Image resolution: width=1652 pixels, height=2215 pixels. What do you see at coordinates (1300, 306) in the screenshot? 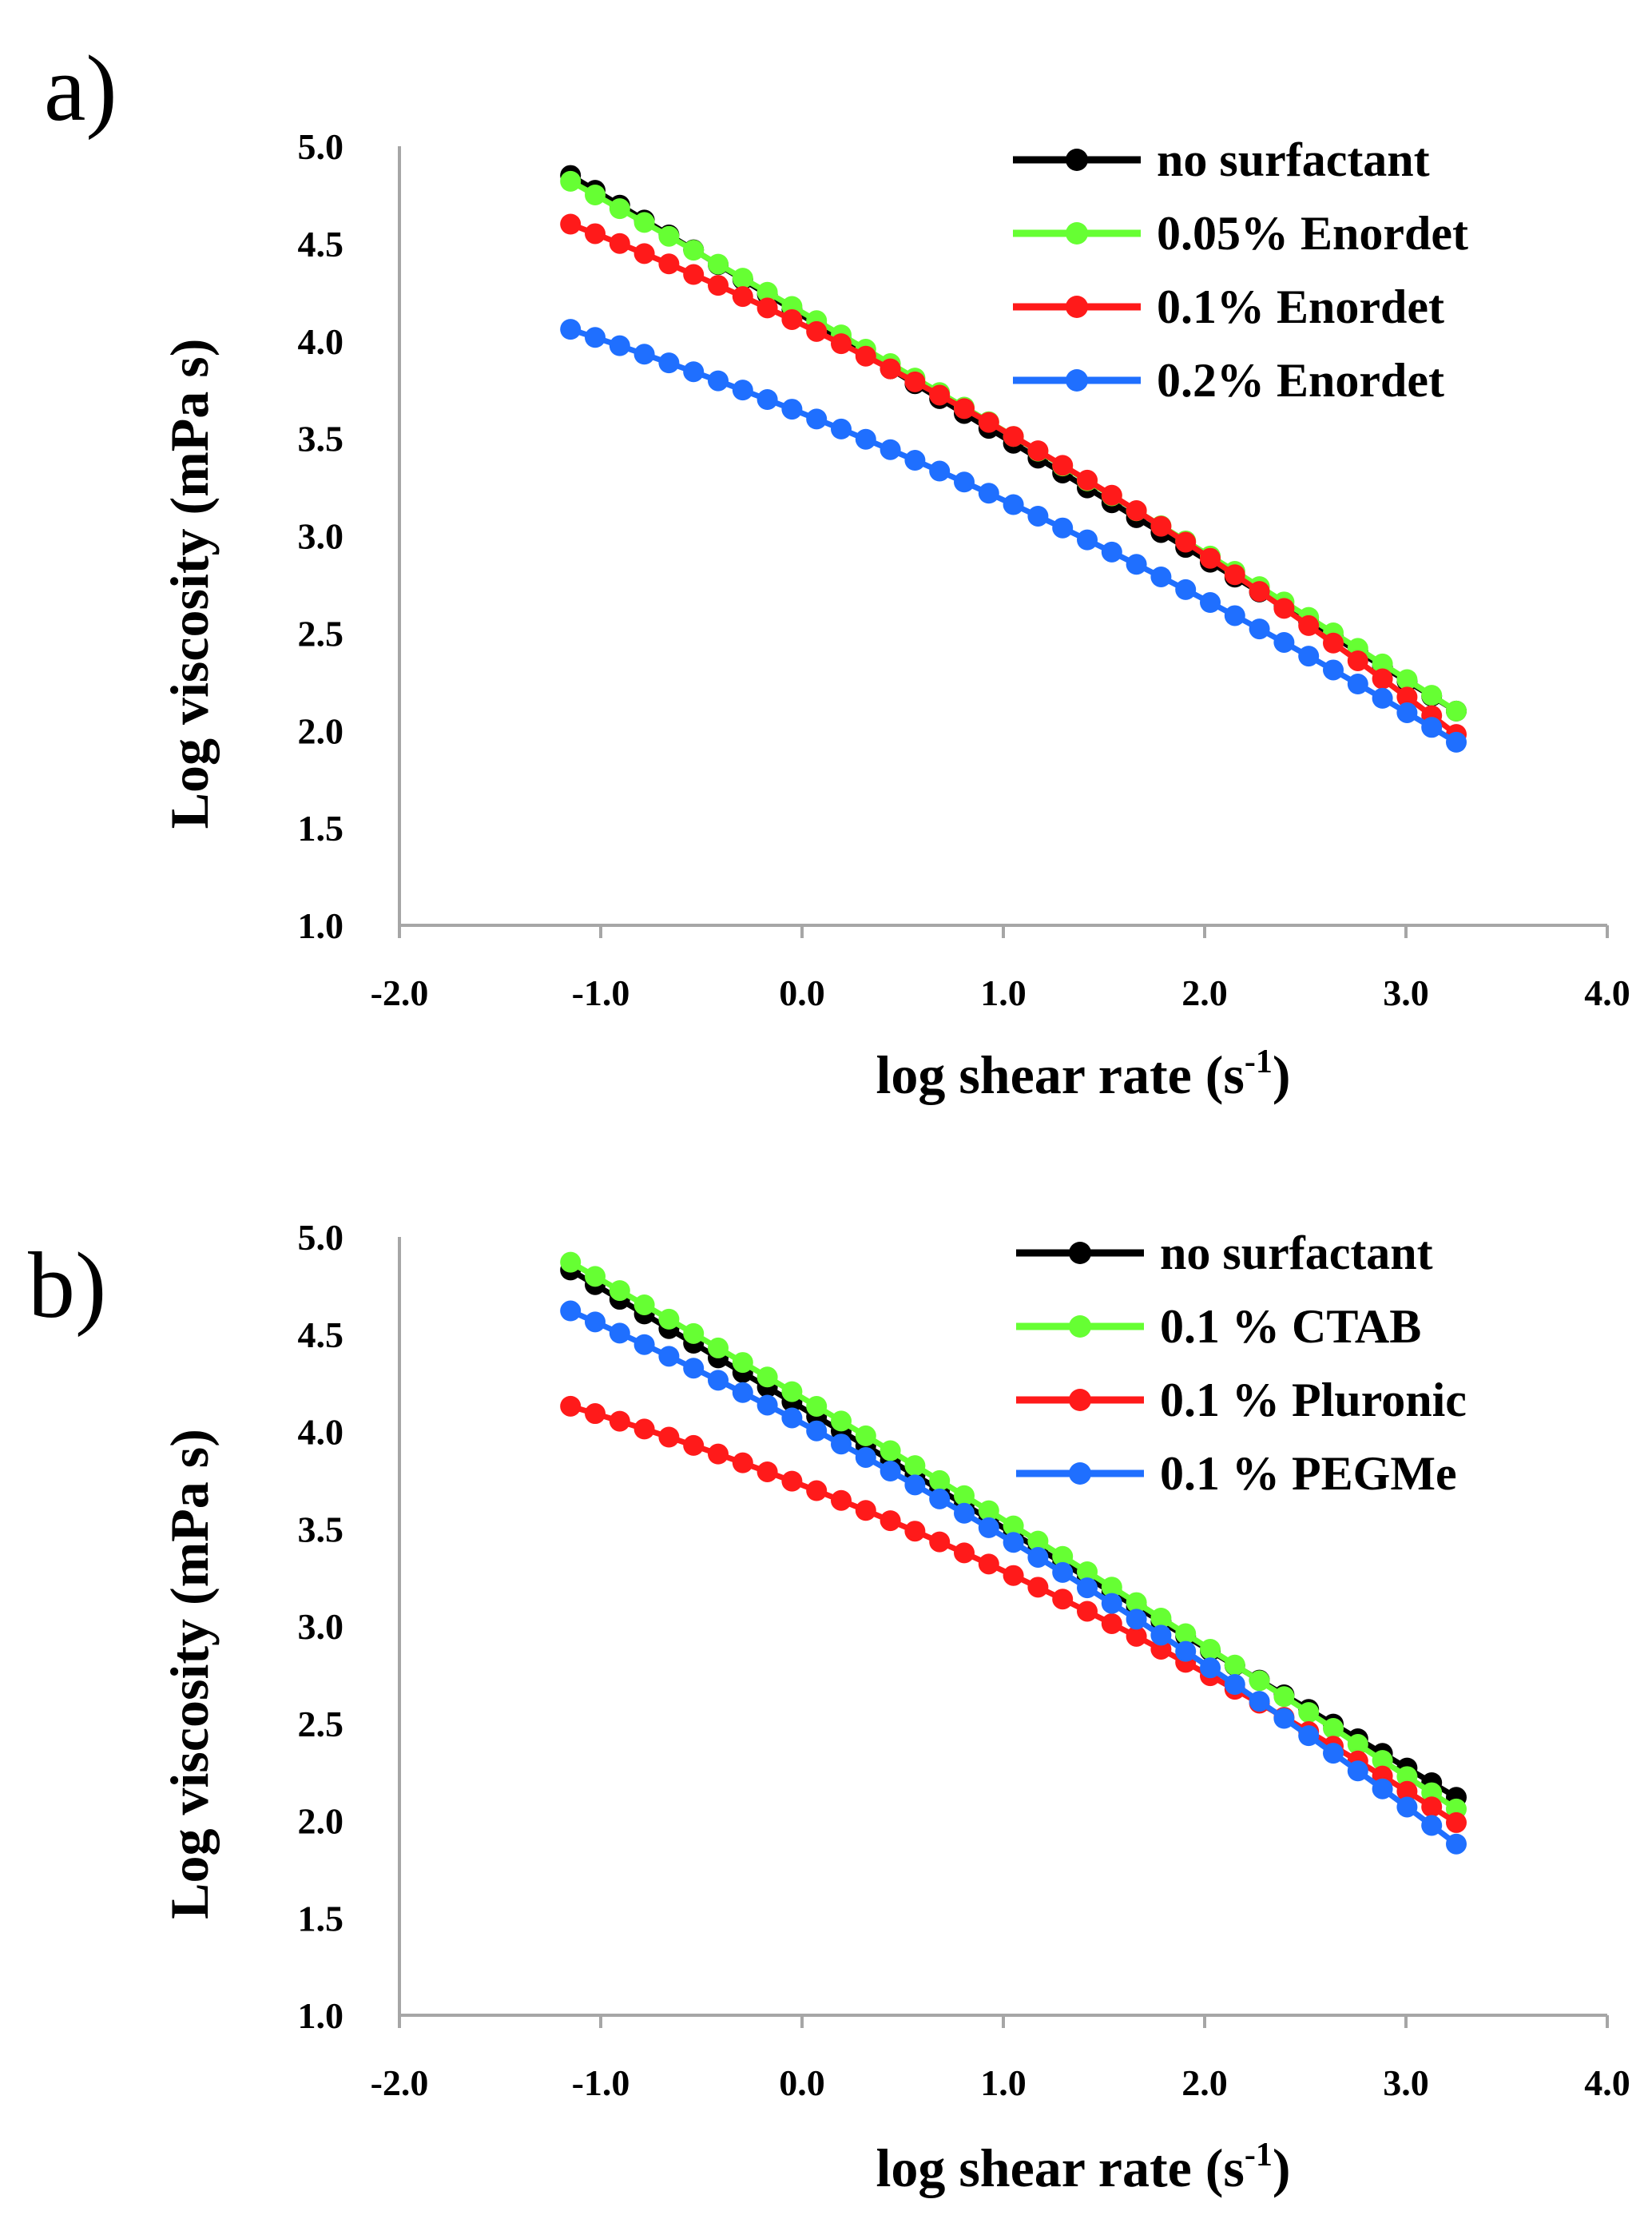
I see `legend-label: 0.1% Enordet` at bounding box center [1300, 306].